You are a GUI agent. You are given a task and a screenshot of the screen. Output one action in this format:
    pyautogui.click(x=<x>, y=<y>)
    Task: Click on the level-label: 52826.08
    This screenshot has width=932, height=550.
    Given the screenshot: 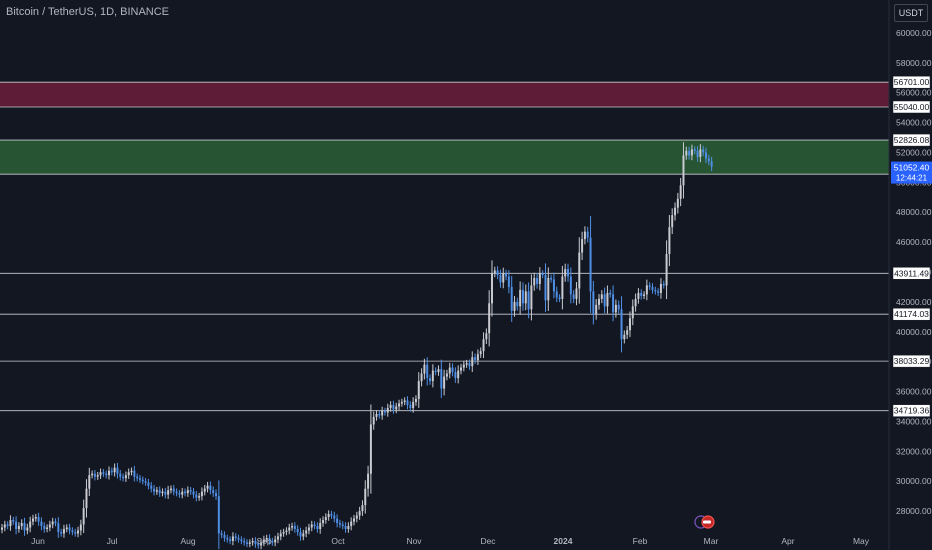 What is the action you would take?
    pyautogui.click(x=912, y=140)
    